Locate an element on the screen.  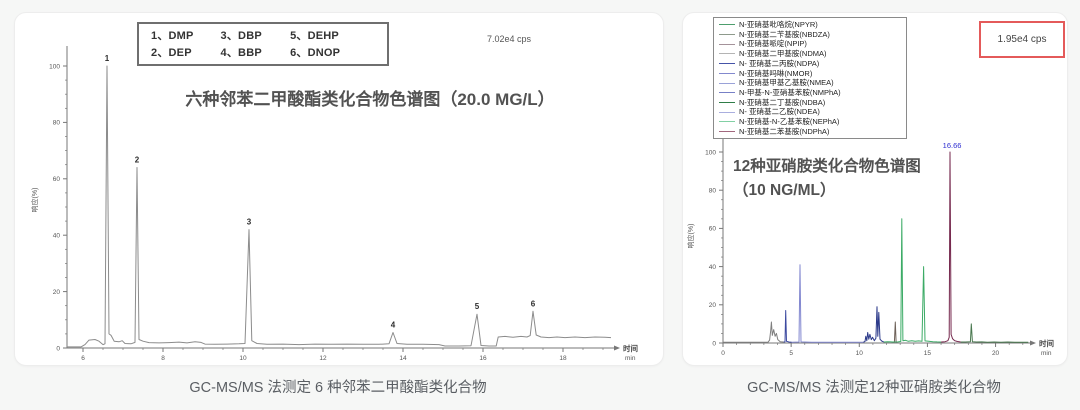
legend-item-7: N-甲基-N-亚硝基苯胺(NMPhA) is located at coordinates (811, 93).